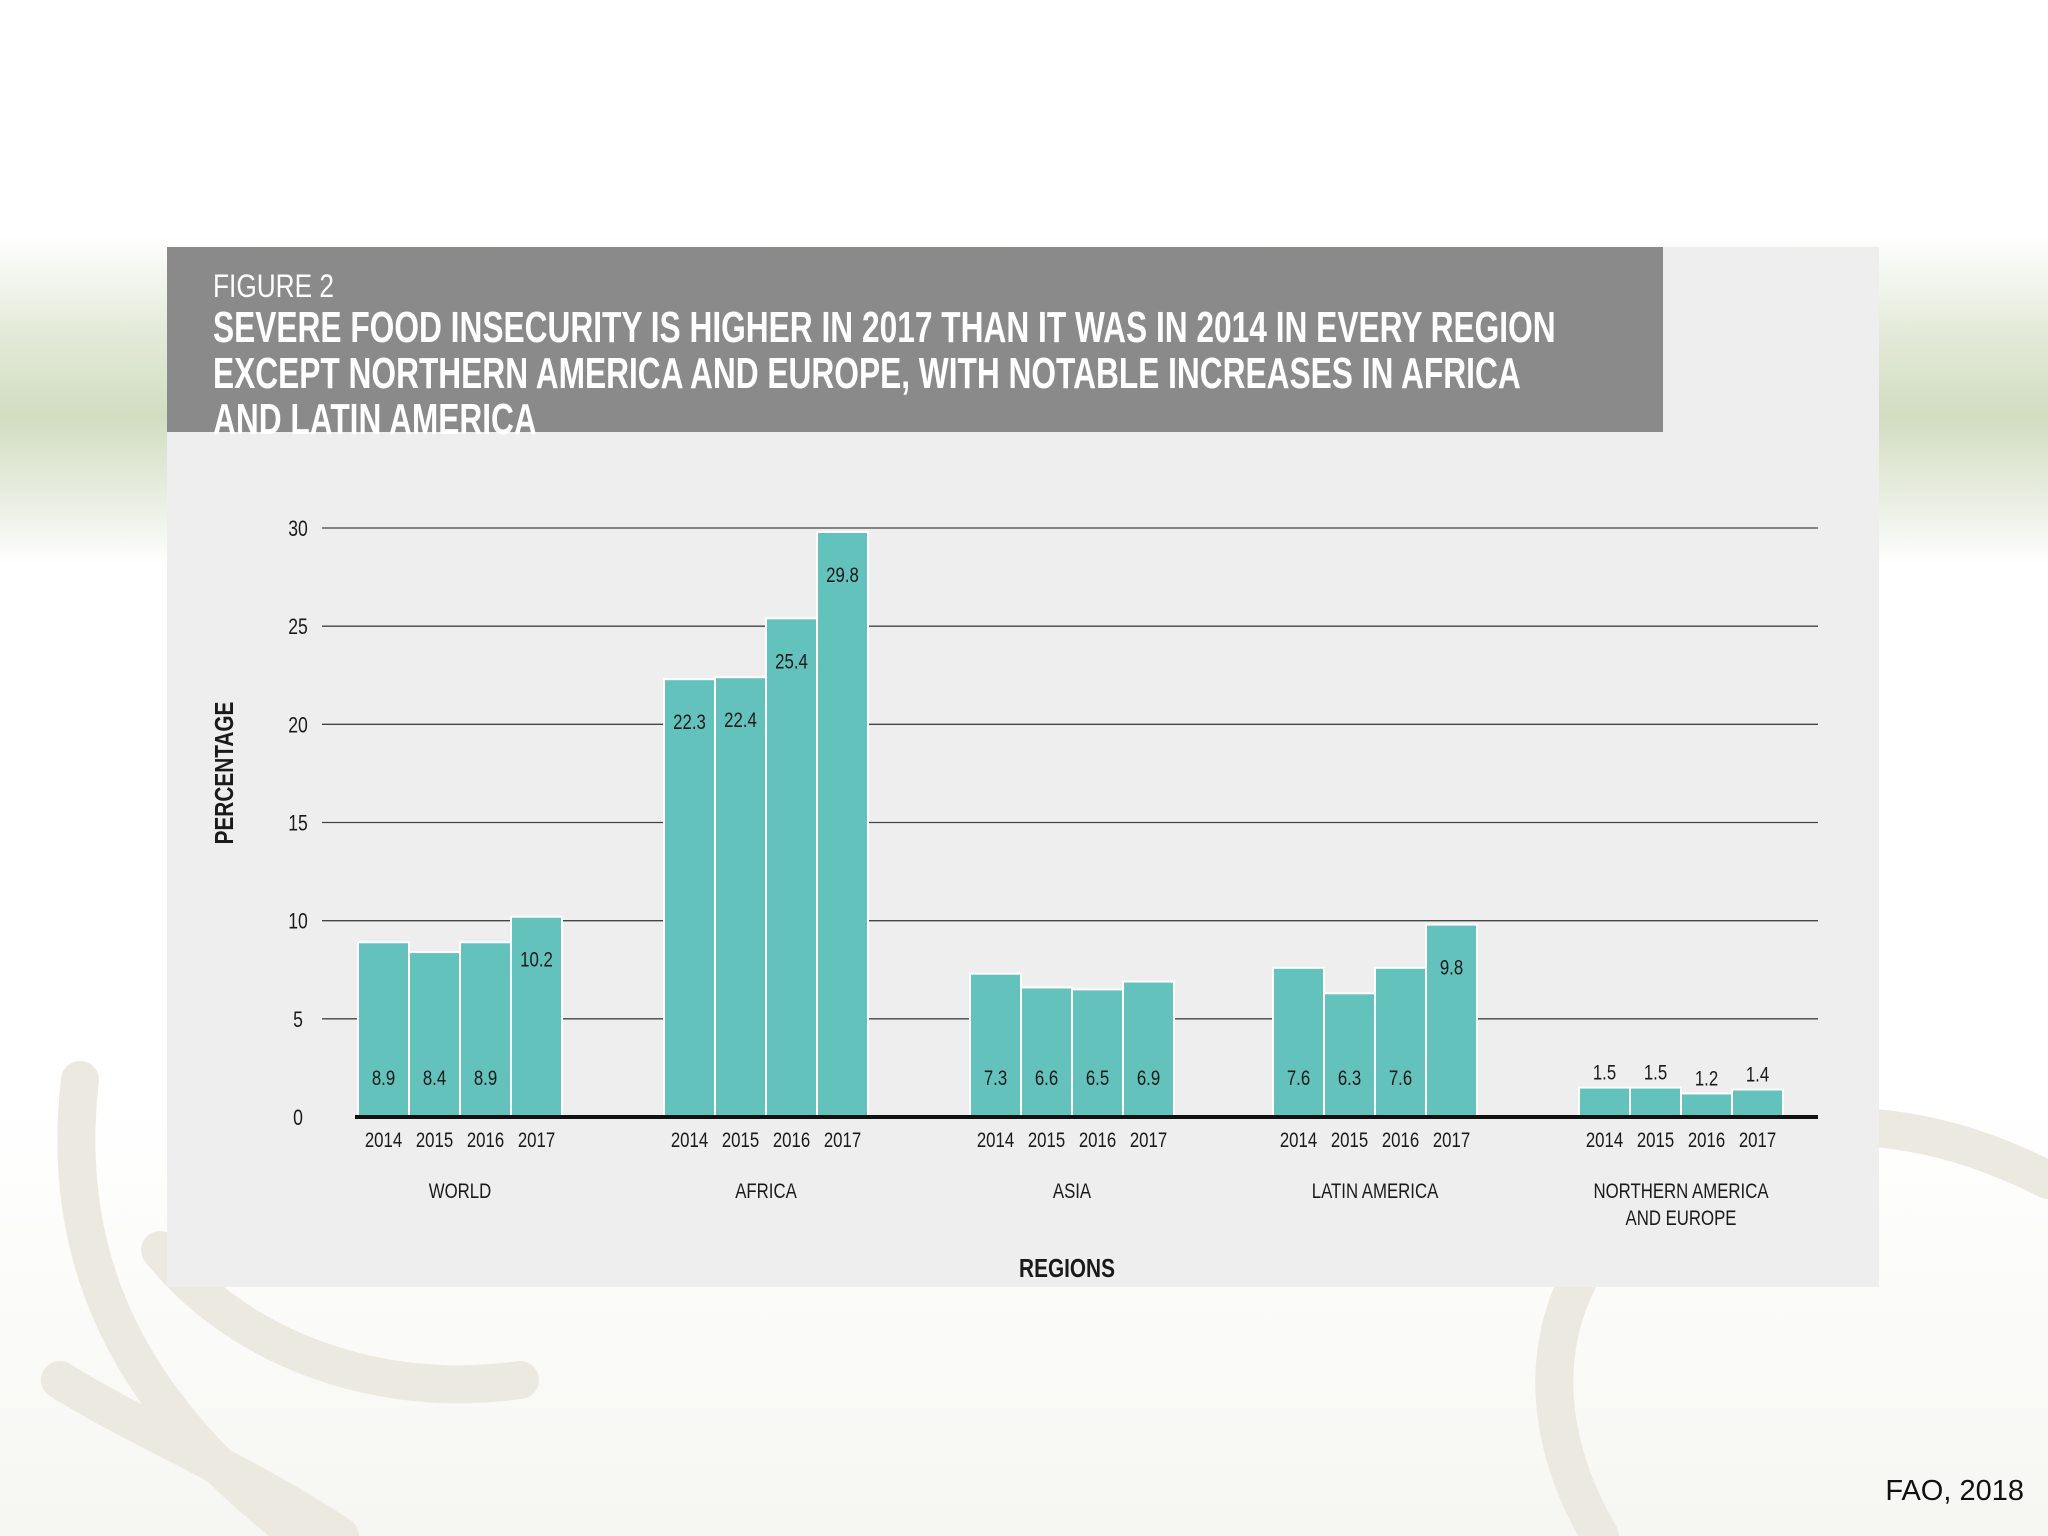 The height and width of the screenshot is (1536, 2048). I want to click on data-label: 10.2, so click(536, 960).